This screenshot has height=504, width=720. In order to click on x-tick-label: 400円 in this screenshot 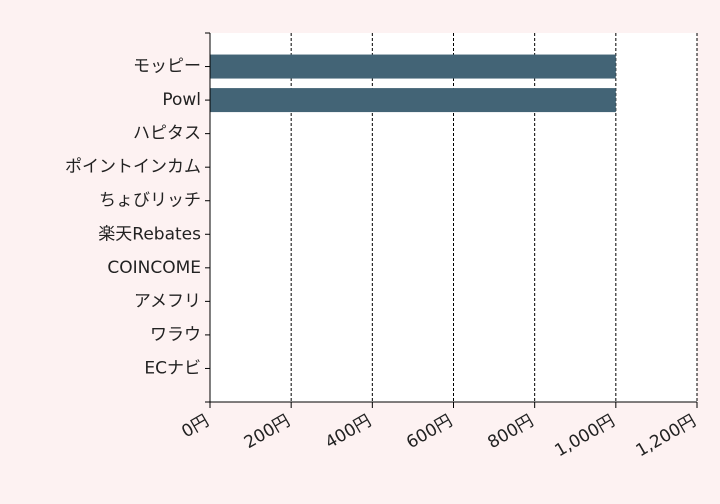, I will do `click(348, 432)`.